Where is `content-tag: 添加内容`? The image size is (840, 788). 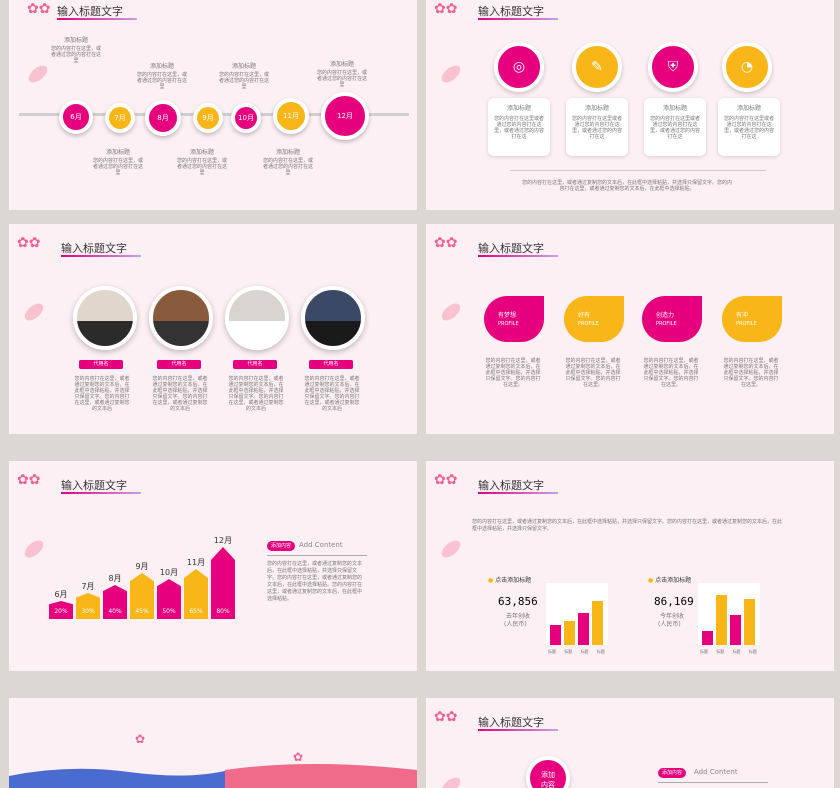
content-tag: 添加内容 is located at coordinates (672, 773).